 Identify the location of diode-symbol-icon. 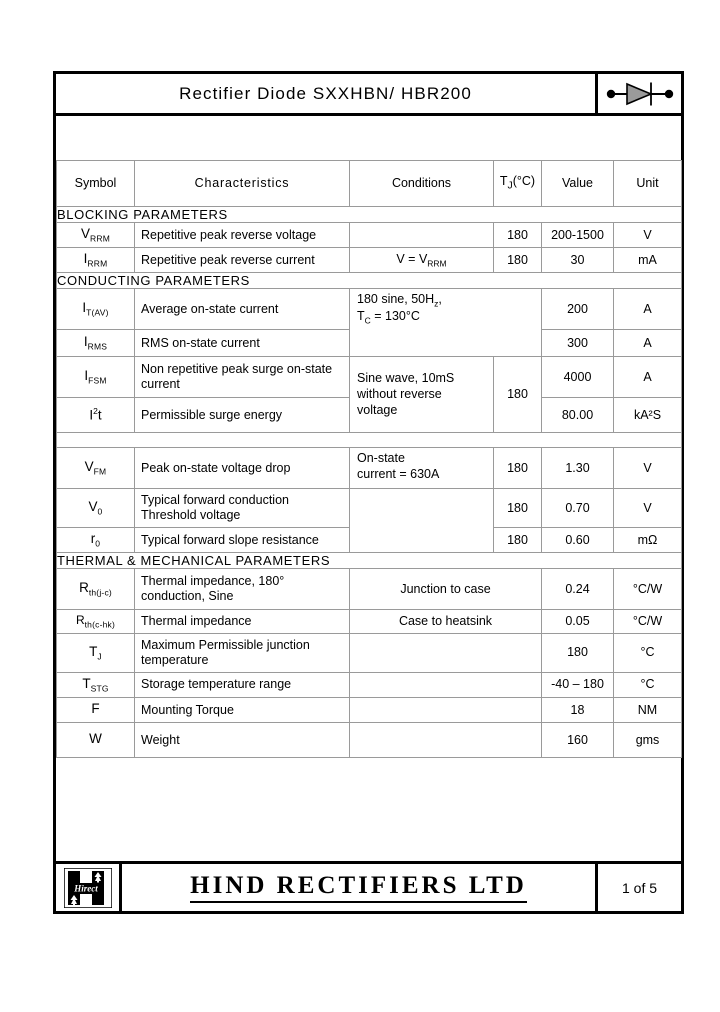
(639, 93).